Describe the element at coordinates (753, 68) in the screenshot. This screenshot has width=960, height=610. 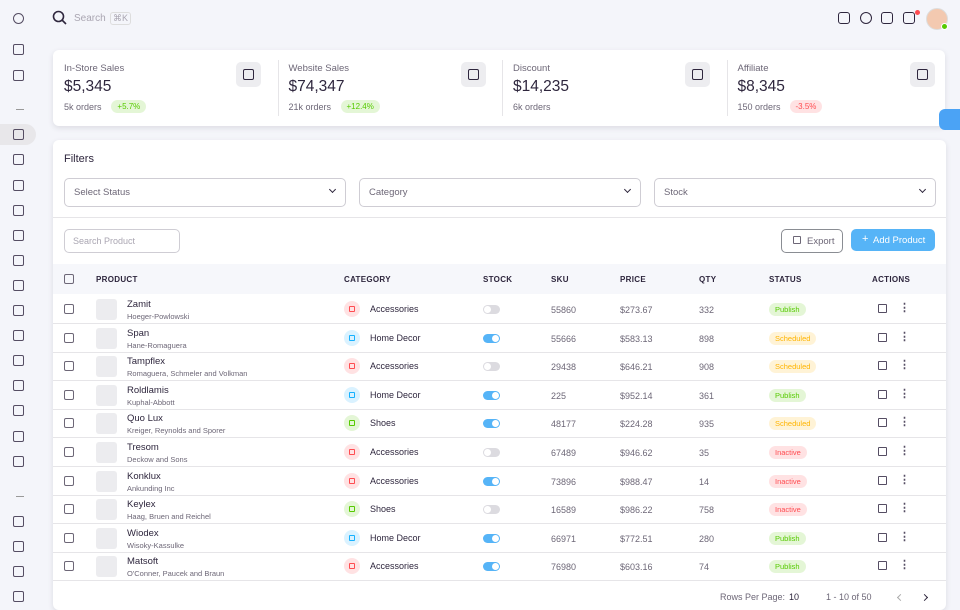
I see `stat-title: Affiliate` at that location.